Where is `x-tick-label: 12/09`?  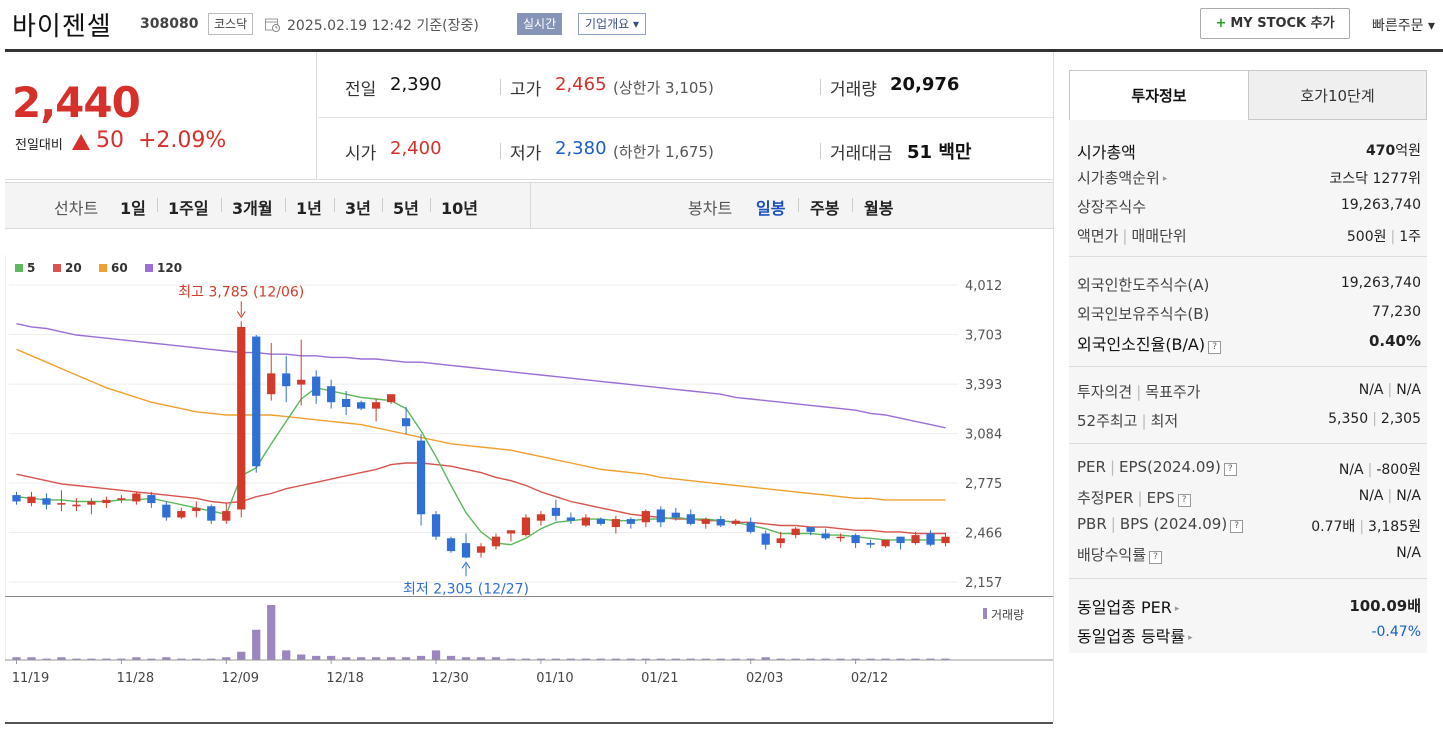
x-tick-label: 12/09 is located at coordinates (240, 678).